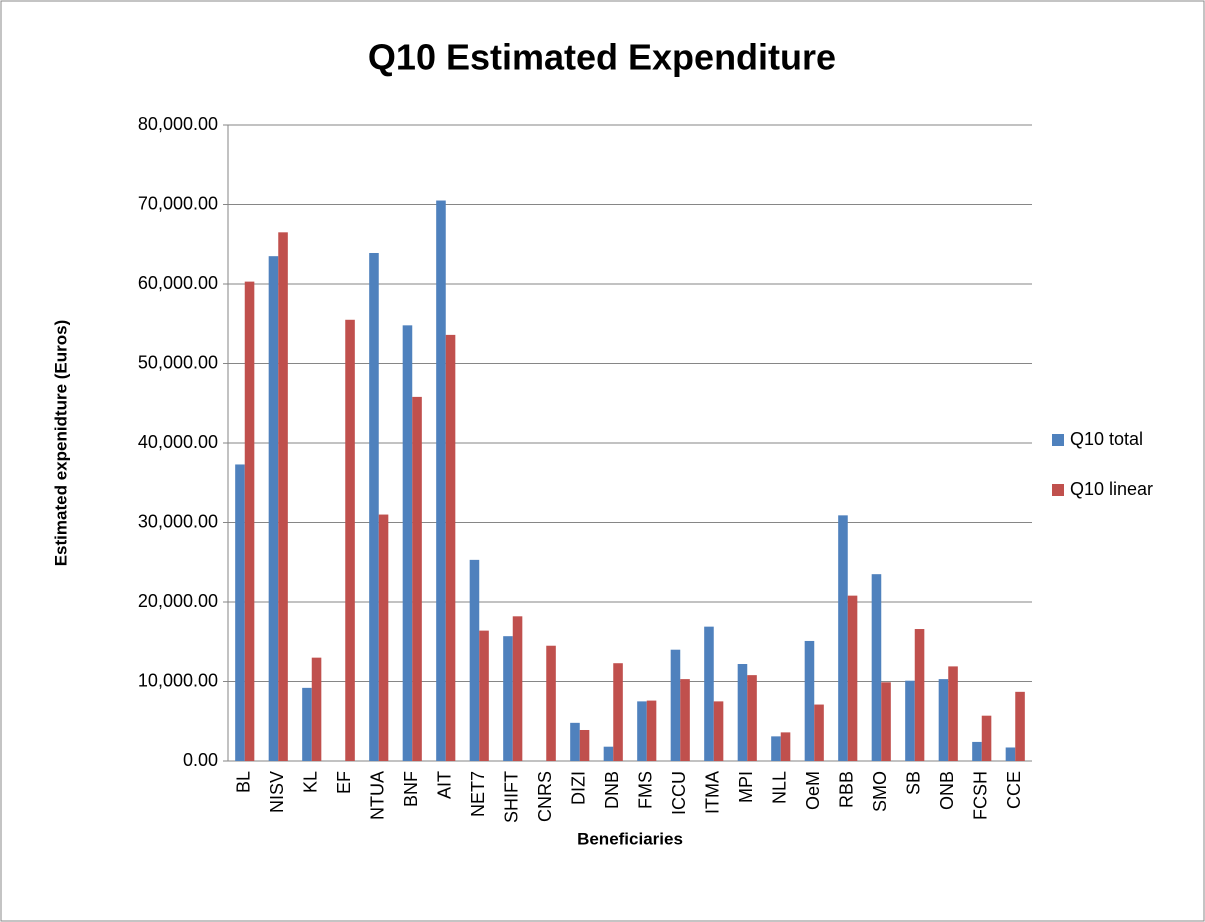  Describe the element at coordinates (178, 521) in the screenshot. I see `y-tick-label: 30,000.00` at that location.